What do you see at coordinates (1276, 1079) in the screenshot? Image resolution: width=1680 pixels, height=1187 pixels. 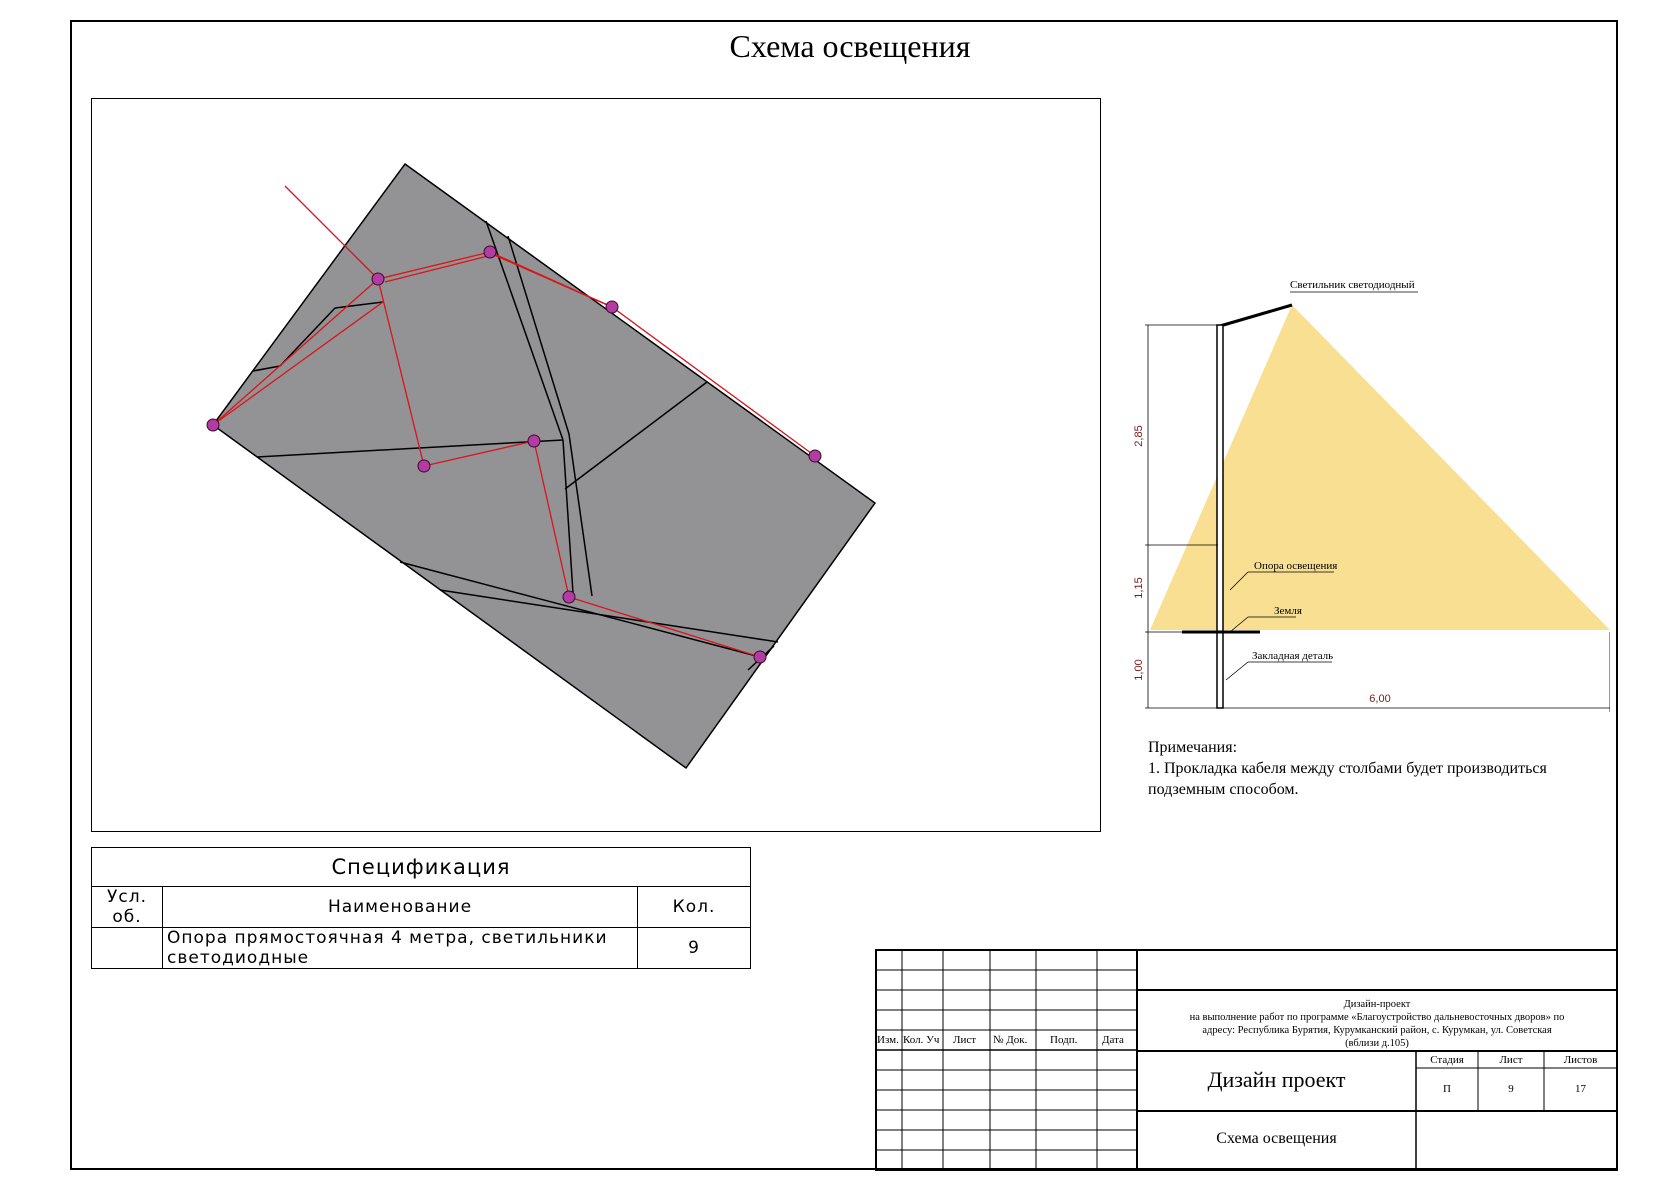 I see `doc-title: Дизайн проект` at bounding box center [1276, 1079].